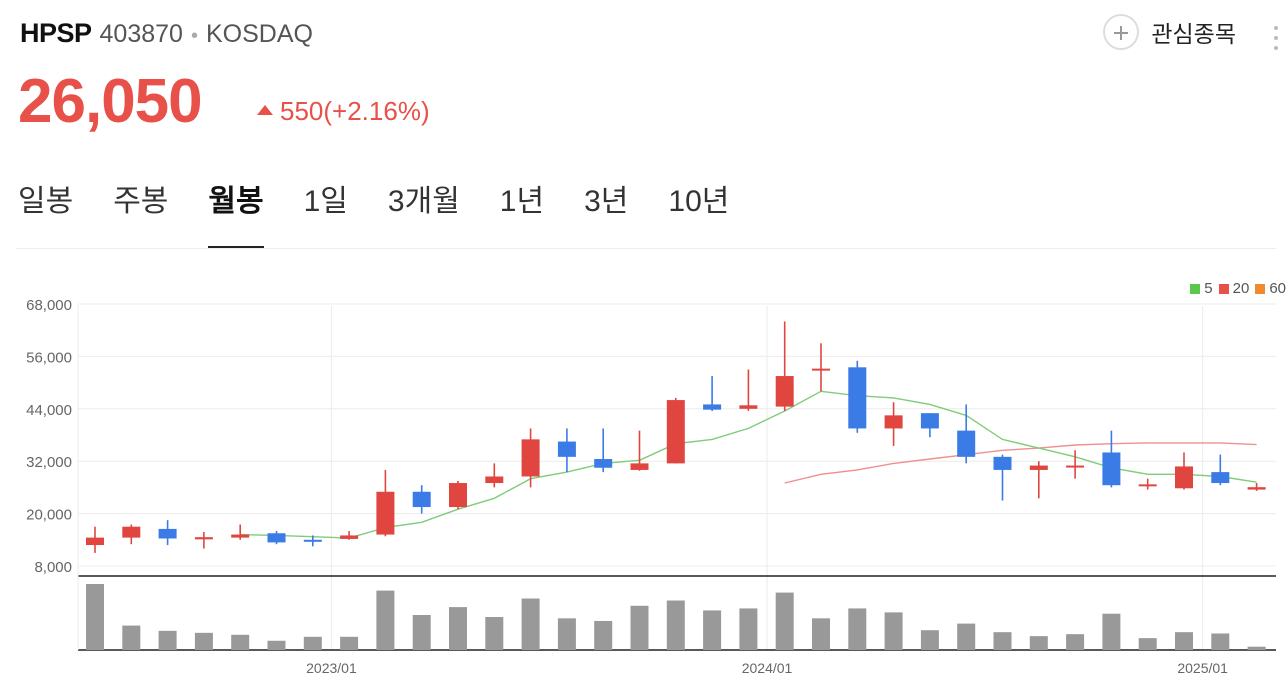  I want to click on period-tabs: 일봉 주봉 월봉 1일 3개월 1년 3년 10년, so click(393, 212).